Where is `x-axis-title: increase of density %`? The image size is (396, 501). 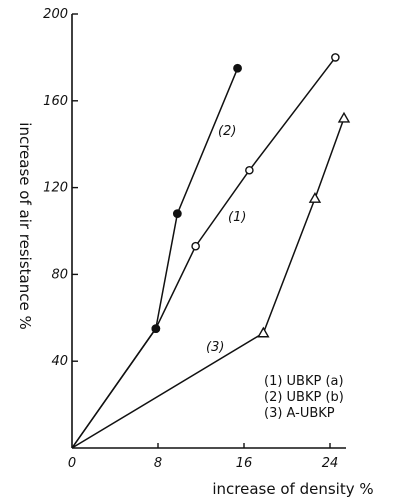 x-axis-title: increase of density % is located at coordinates (292, 489).